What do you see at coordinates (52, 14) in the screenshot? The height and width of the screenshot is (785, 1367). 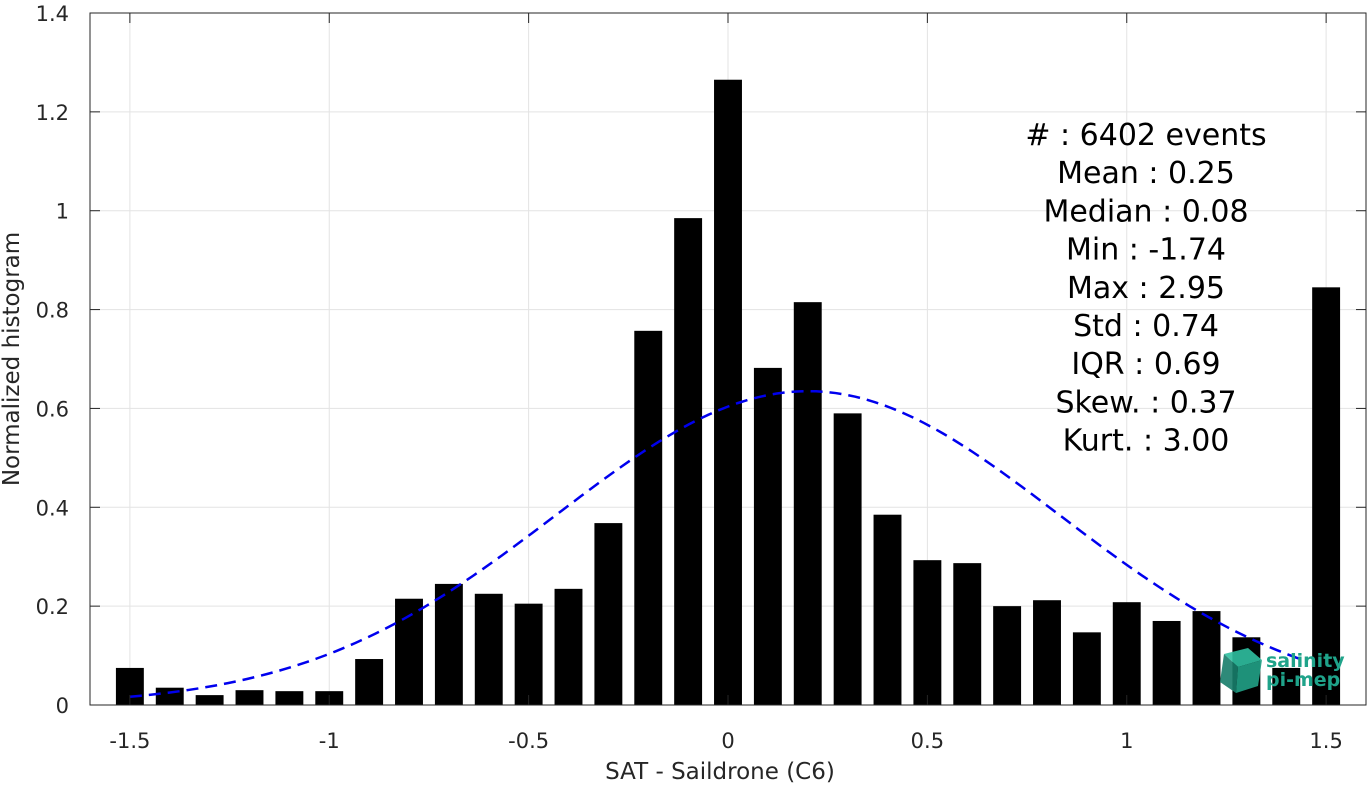 I see `y-tick-label-7: 1.4` at bounding box center [52, 14].